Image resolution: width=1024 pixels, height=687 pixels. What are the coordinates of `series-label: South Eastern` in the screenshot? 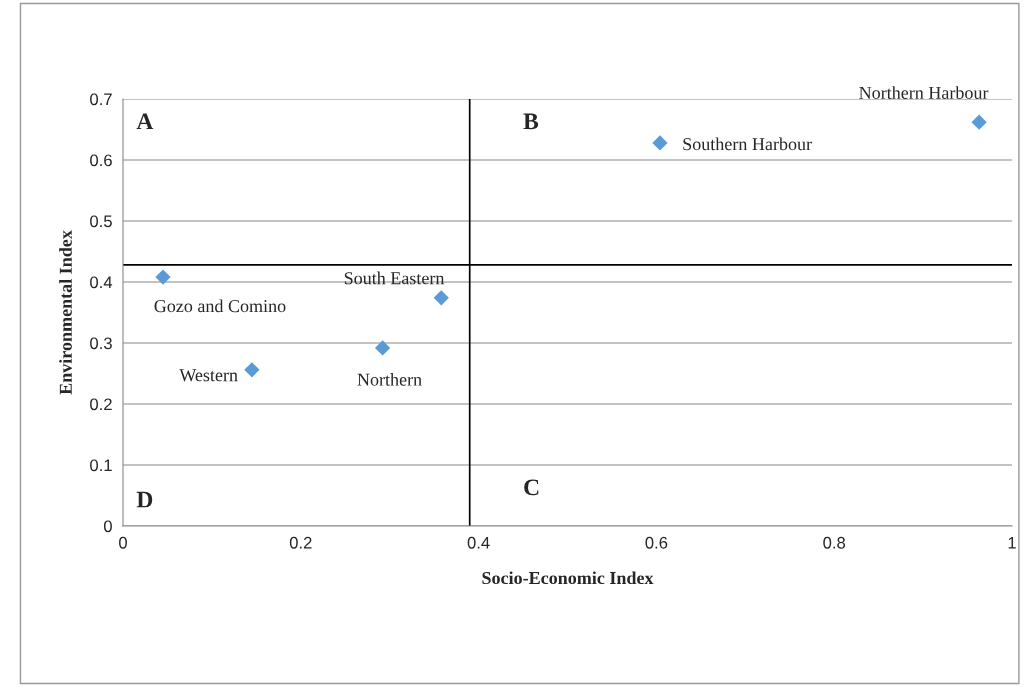 It's located at (394, 278).